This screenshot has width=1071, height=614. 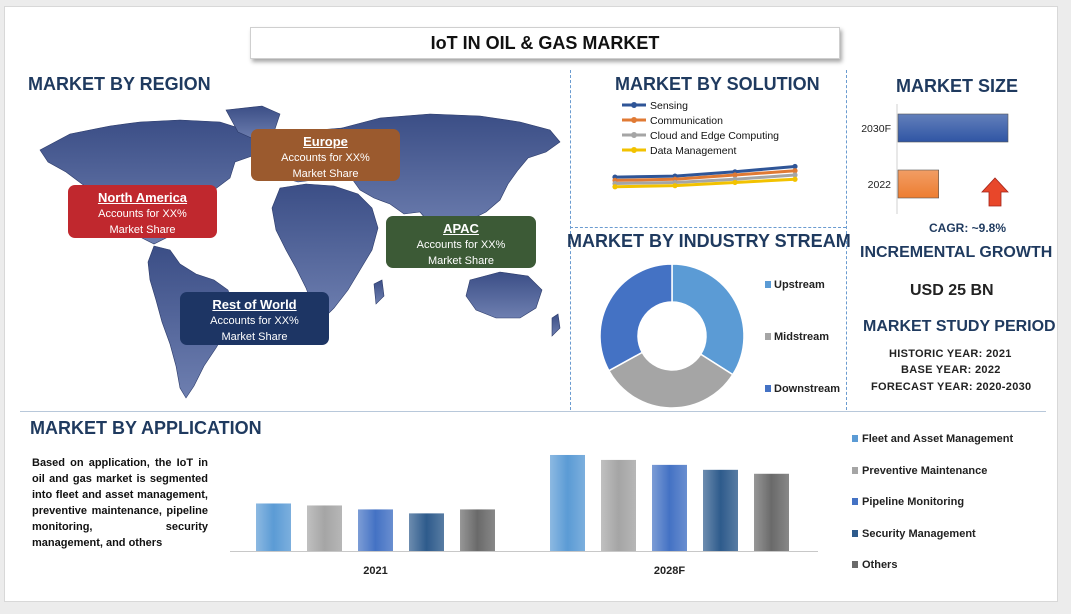 What do you see at coordinates (855, 501) in the screenshot?
I see `app-legend-swatch-pipeline-monitoring` at bounding box center [855, 501].